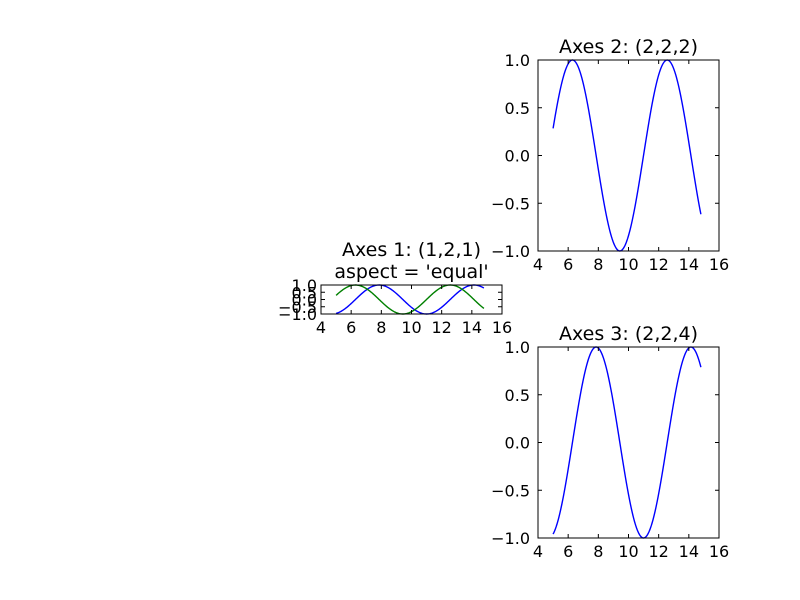  Describe the element at coordinates (517, 108) in the screenshot. I see `ax2-ytick-label: 0.5` at that location.